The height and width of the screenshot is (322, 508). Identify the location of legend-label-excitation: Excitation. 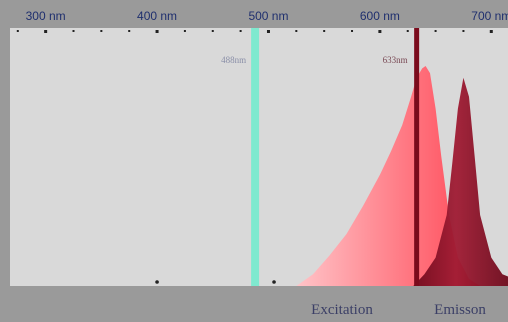
(342, 310).